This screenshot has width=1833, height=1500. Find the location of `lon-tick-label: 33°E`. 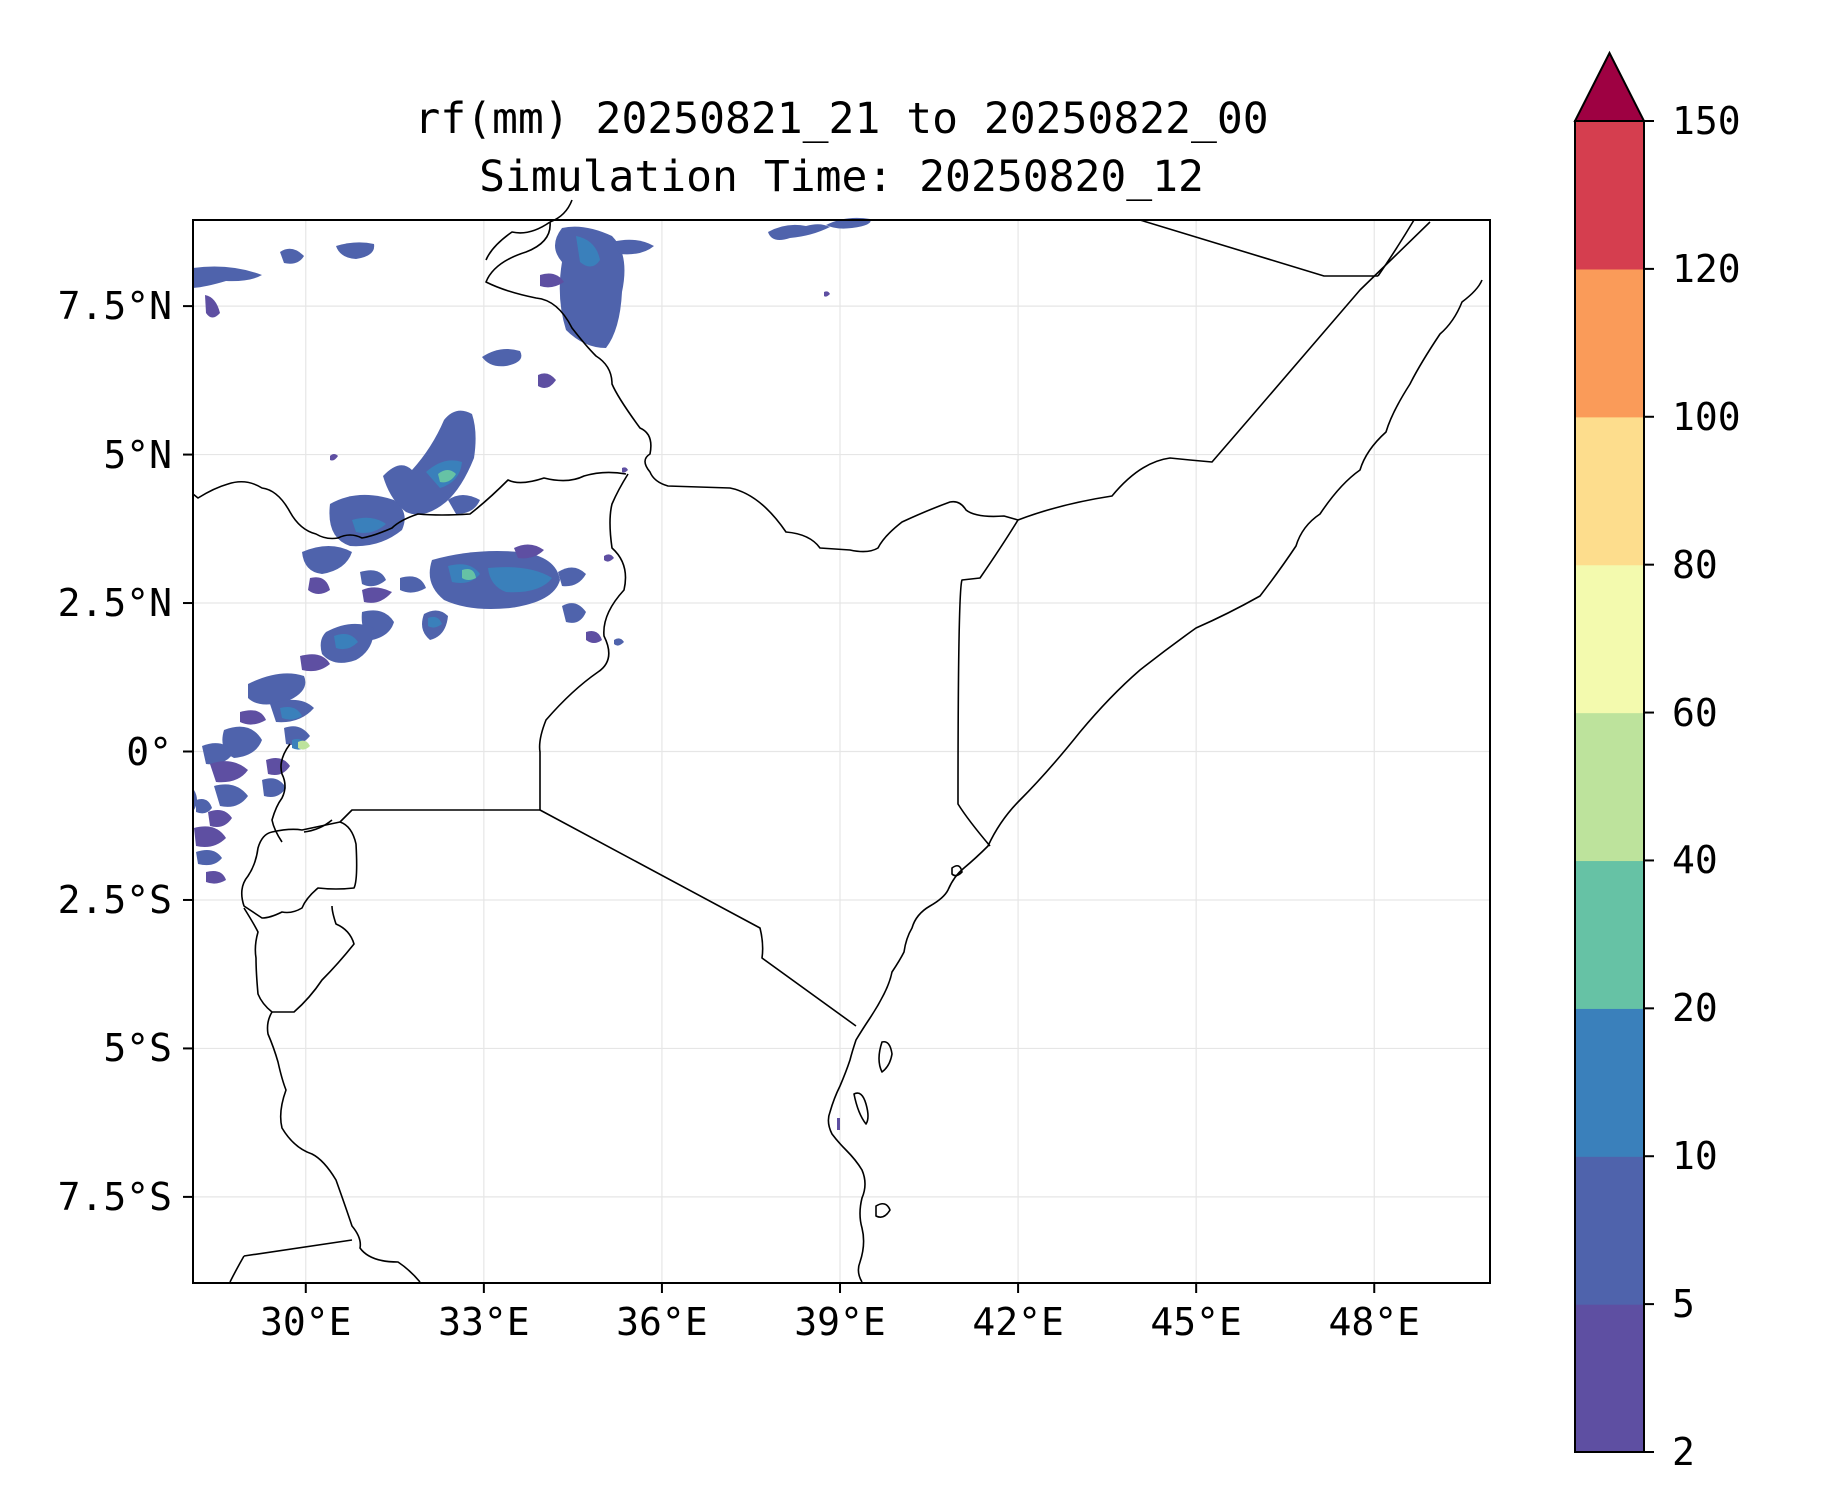

lon-tick-label: 33°E is located at coordinates (484, 1322).